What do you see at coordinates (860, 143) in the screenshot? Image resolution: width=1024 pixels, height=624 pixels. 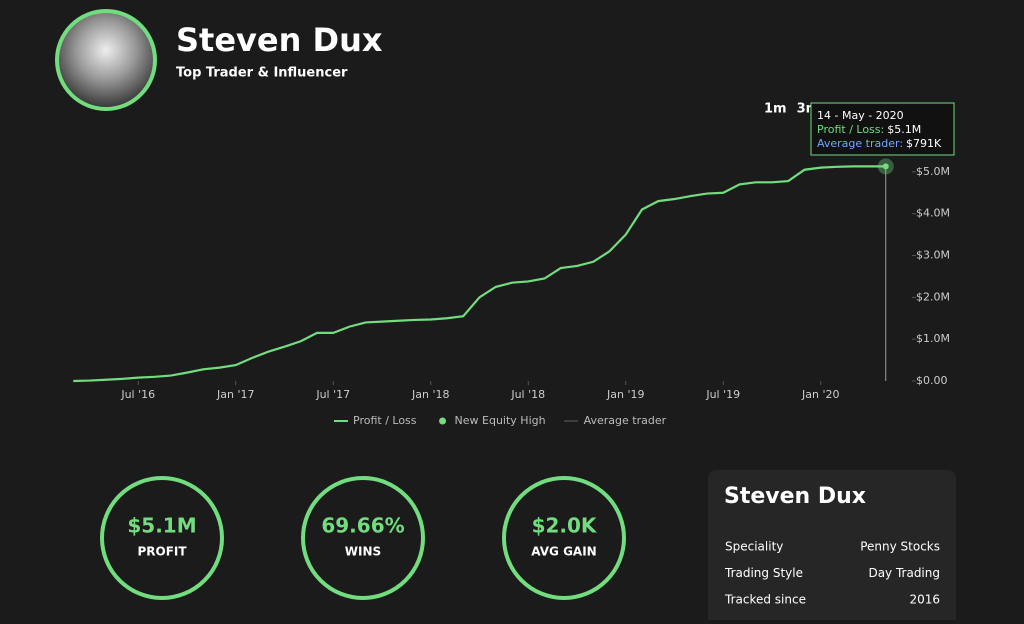 I see `tooltip-avg-label: Average trader:` at bounding box center [860, 143].